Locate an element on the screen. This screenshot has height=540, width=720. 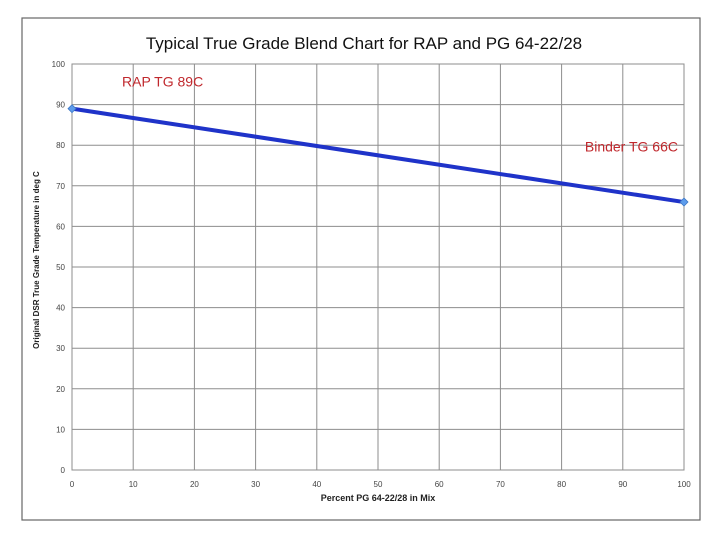
annotation-binder-tg: Binder TG 66C is located at coordinates (631, 146).